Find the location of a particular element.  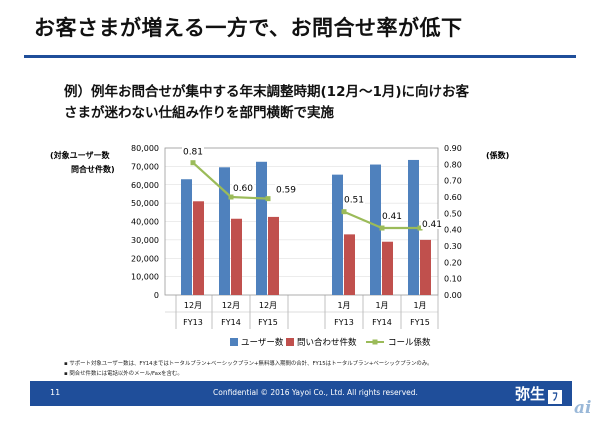

title-underline is located at coordinates (300, 56).